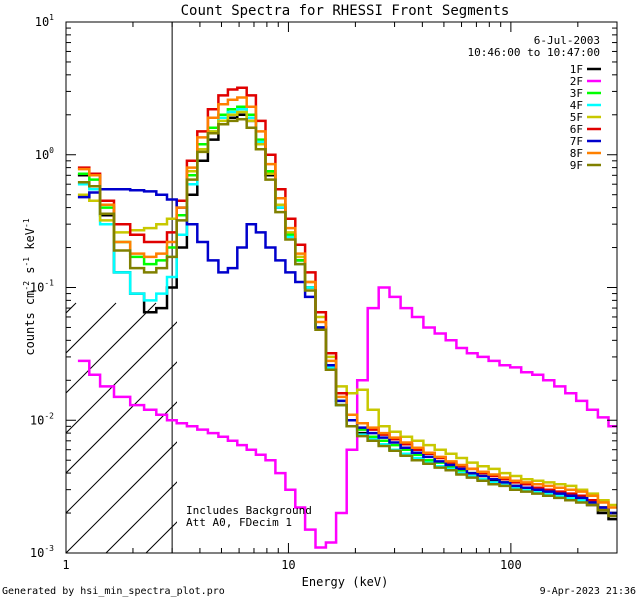 This screenshot has width=640, height=600. I want to click on y-axis-label: counts cm-2 s-1 keV-1, so click(29, 286).